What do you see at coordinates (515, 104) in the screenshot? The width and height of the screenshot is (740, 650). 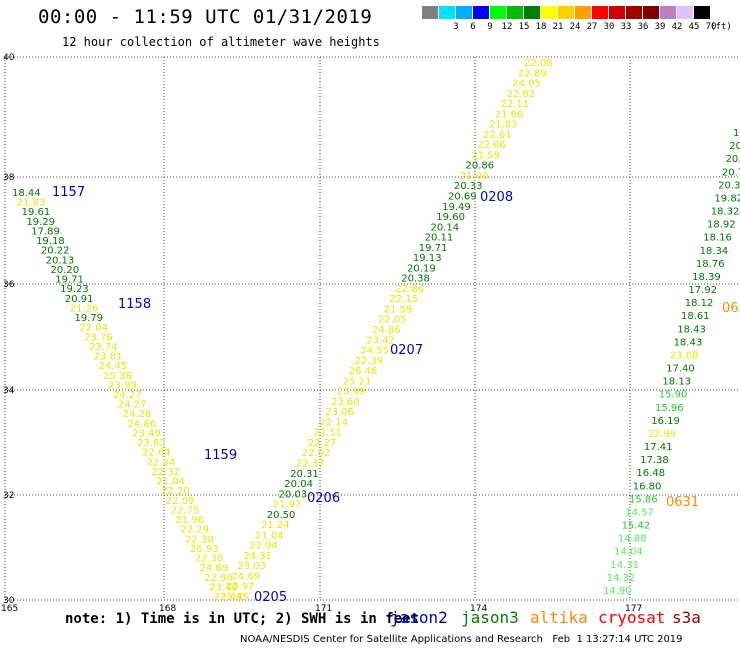 I see `wave-height-value: 22.11` at bounding box center [515, 104].